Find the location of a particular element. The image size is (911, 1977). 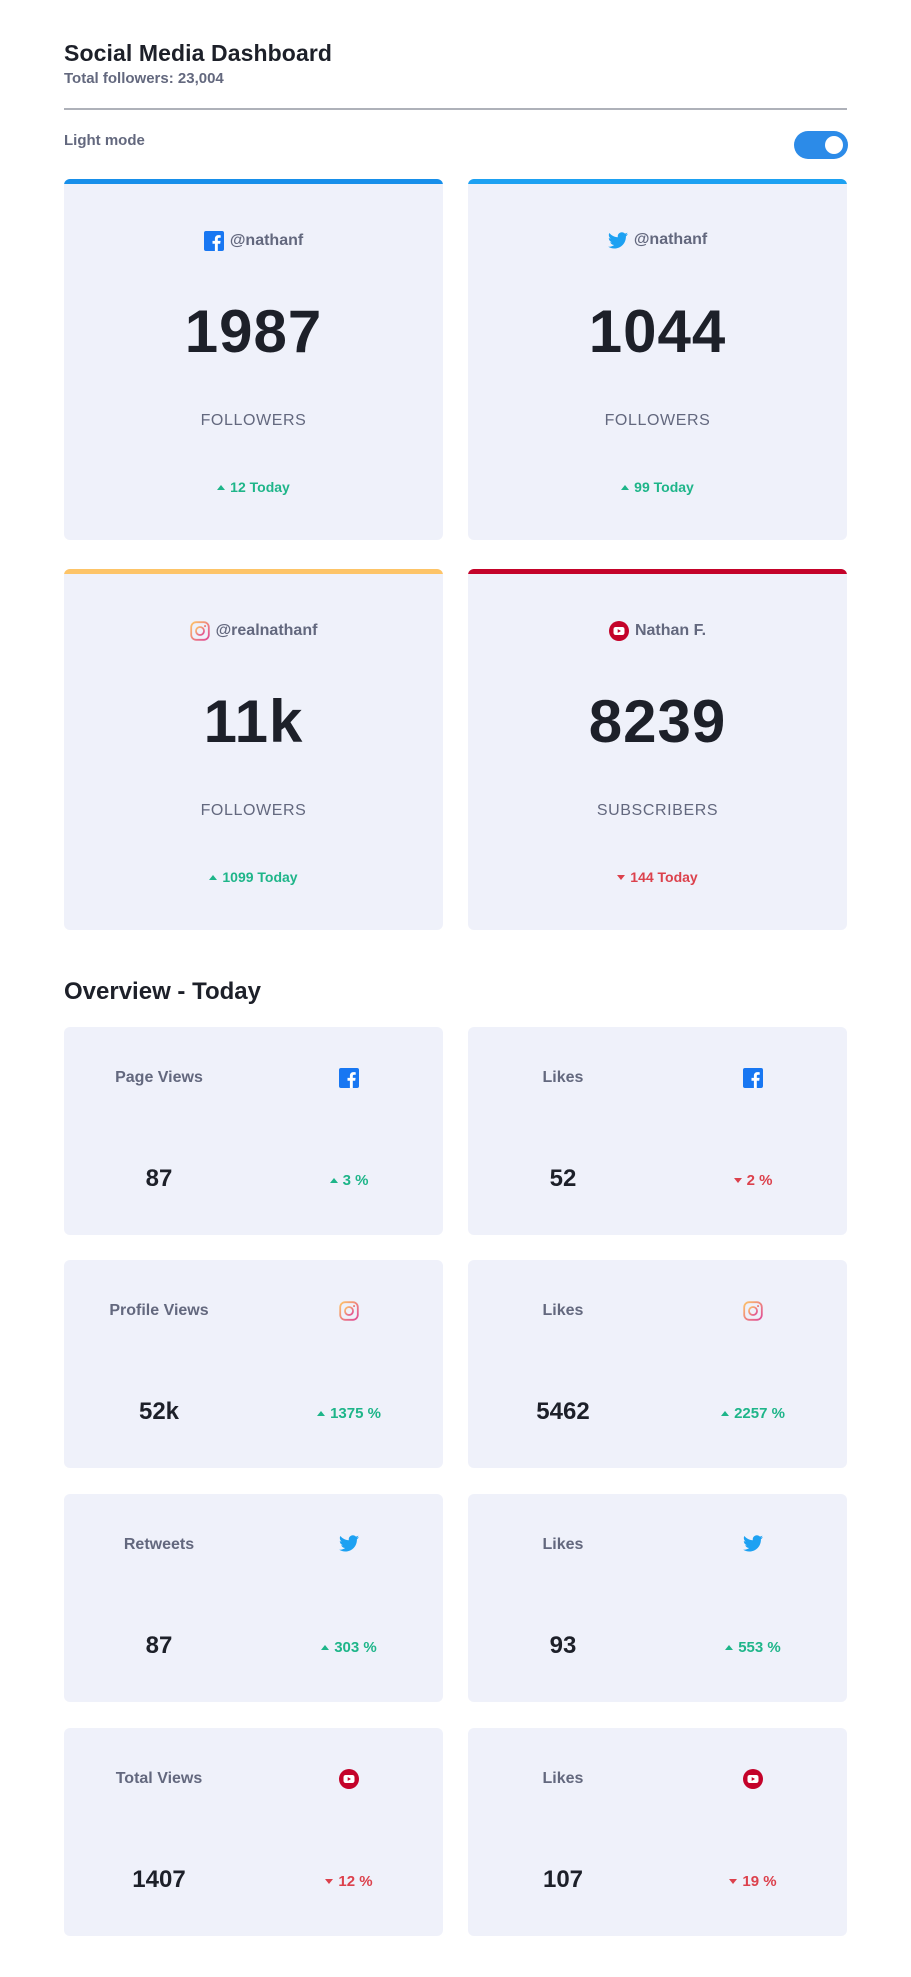

card-change: 99 Today is located at coordinates (664, 487).